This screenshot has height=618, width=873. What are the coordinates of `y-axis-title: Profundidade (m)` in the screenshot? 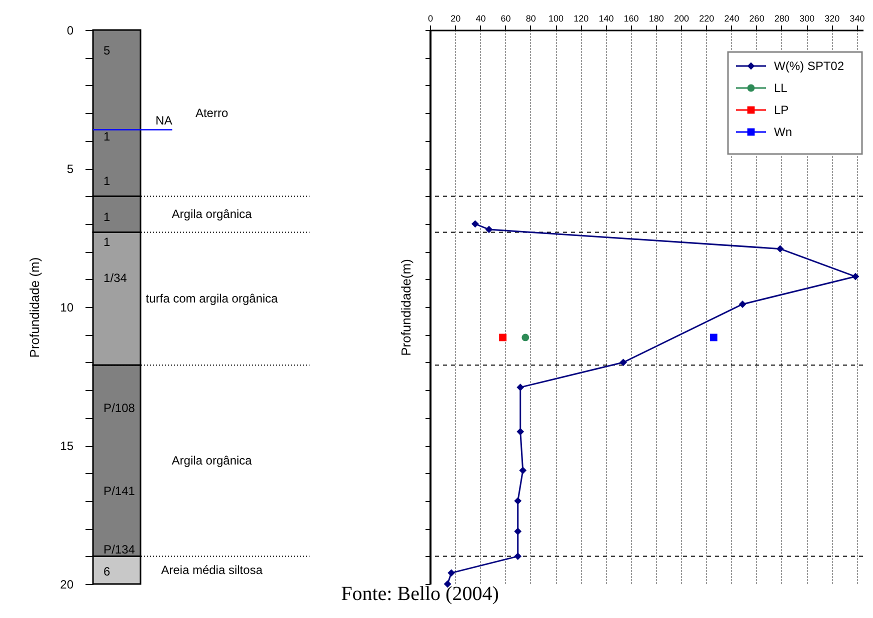 It's located at (34, 307).